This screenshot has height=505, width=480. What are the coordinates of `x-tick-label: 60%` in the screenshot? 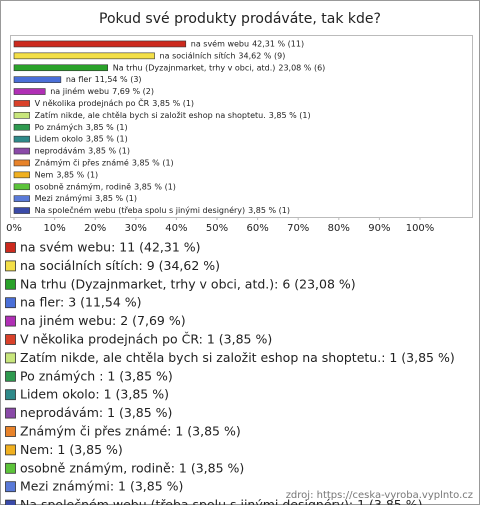 It's located at (257, 228).